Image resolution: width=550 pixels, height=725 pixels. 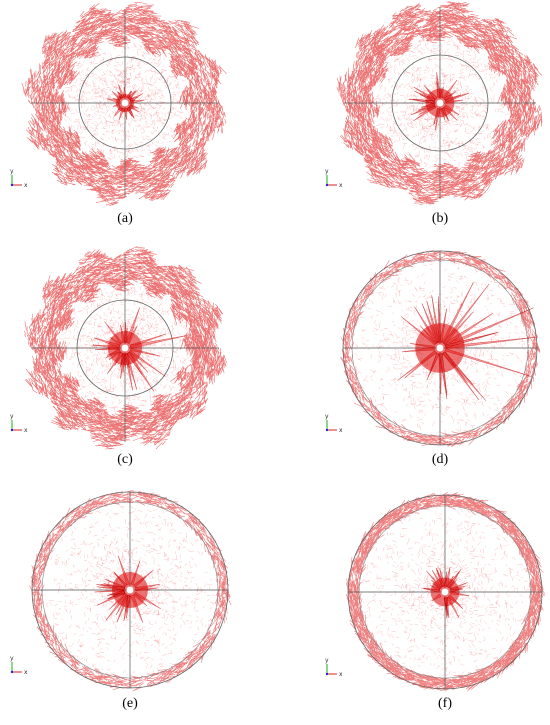 I want to click on panel: y x (a), so click(x=118, y=114).